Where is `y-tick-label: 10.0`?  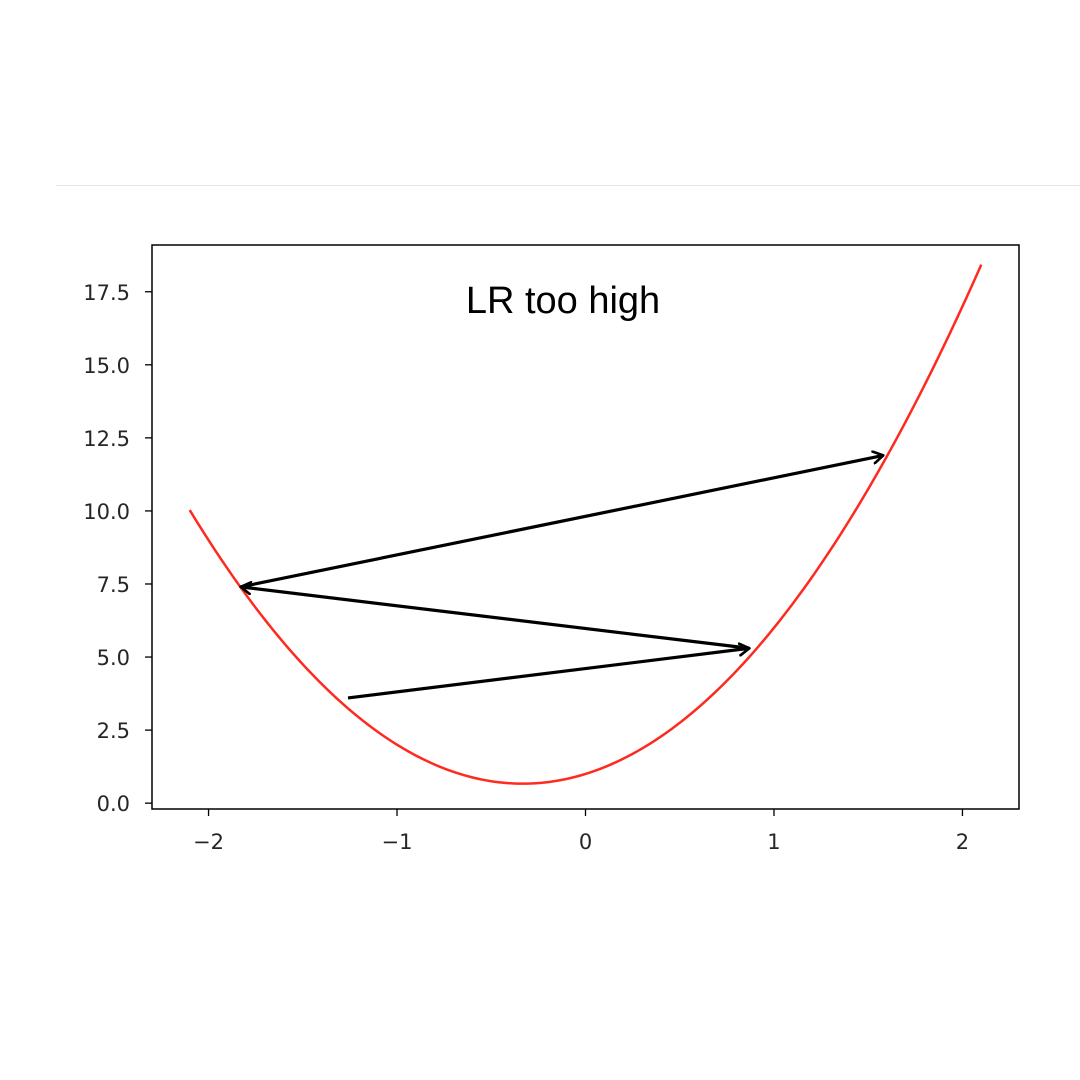
y-tick-label: 10.0 is located at coordinates (106, 512).